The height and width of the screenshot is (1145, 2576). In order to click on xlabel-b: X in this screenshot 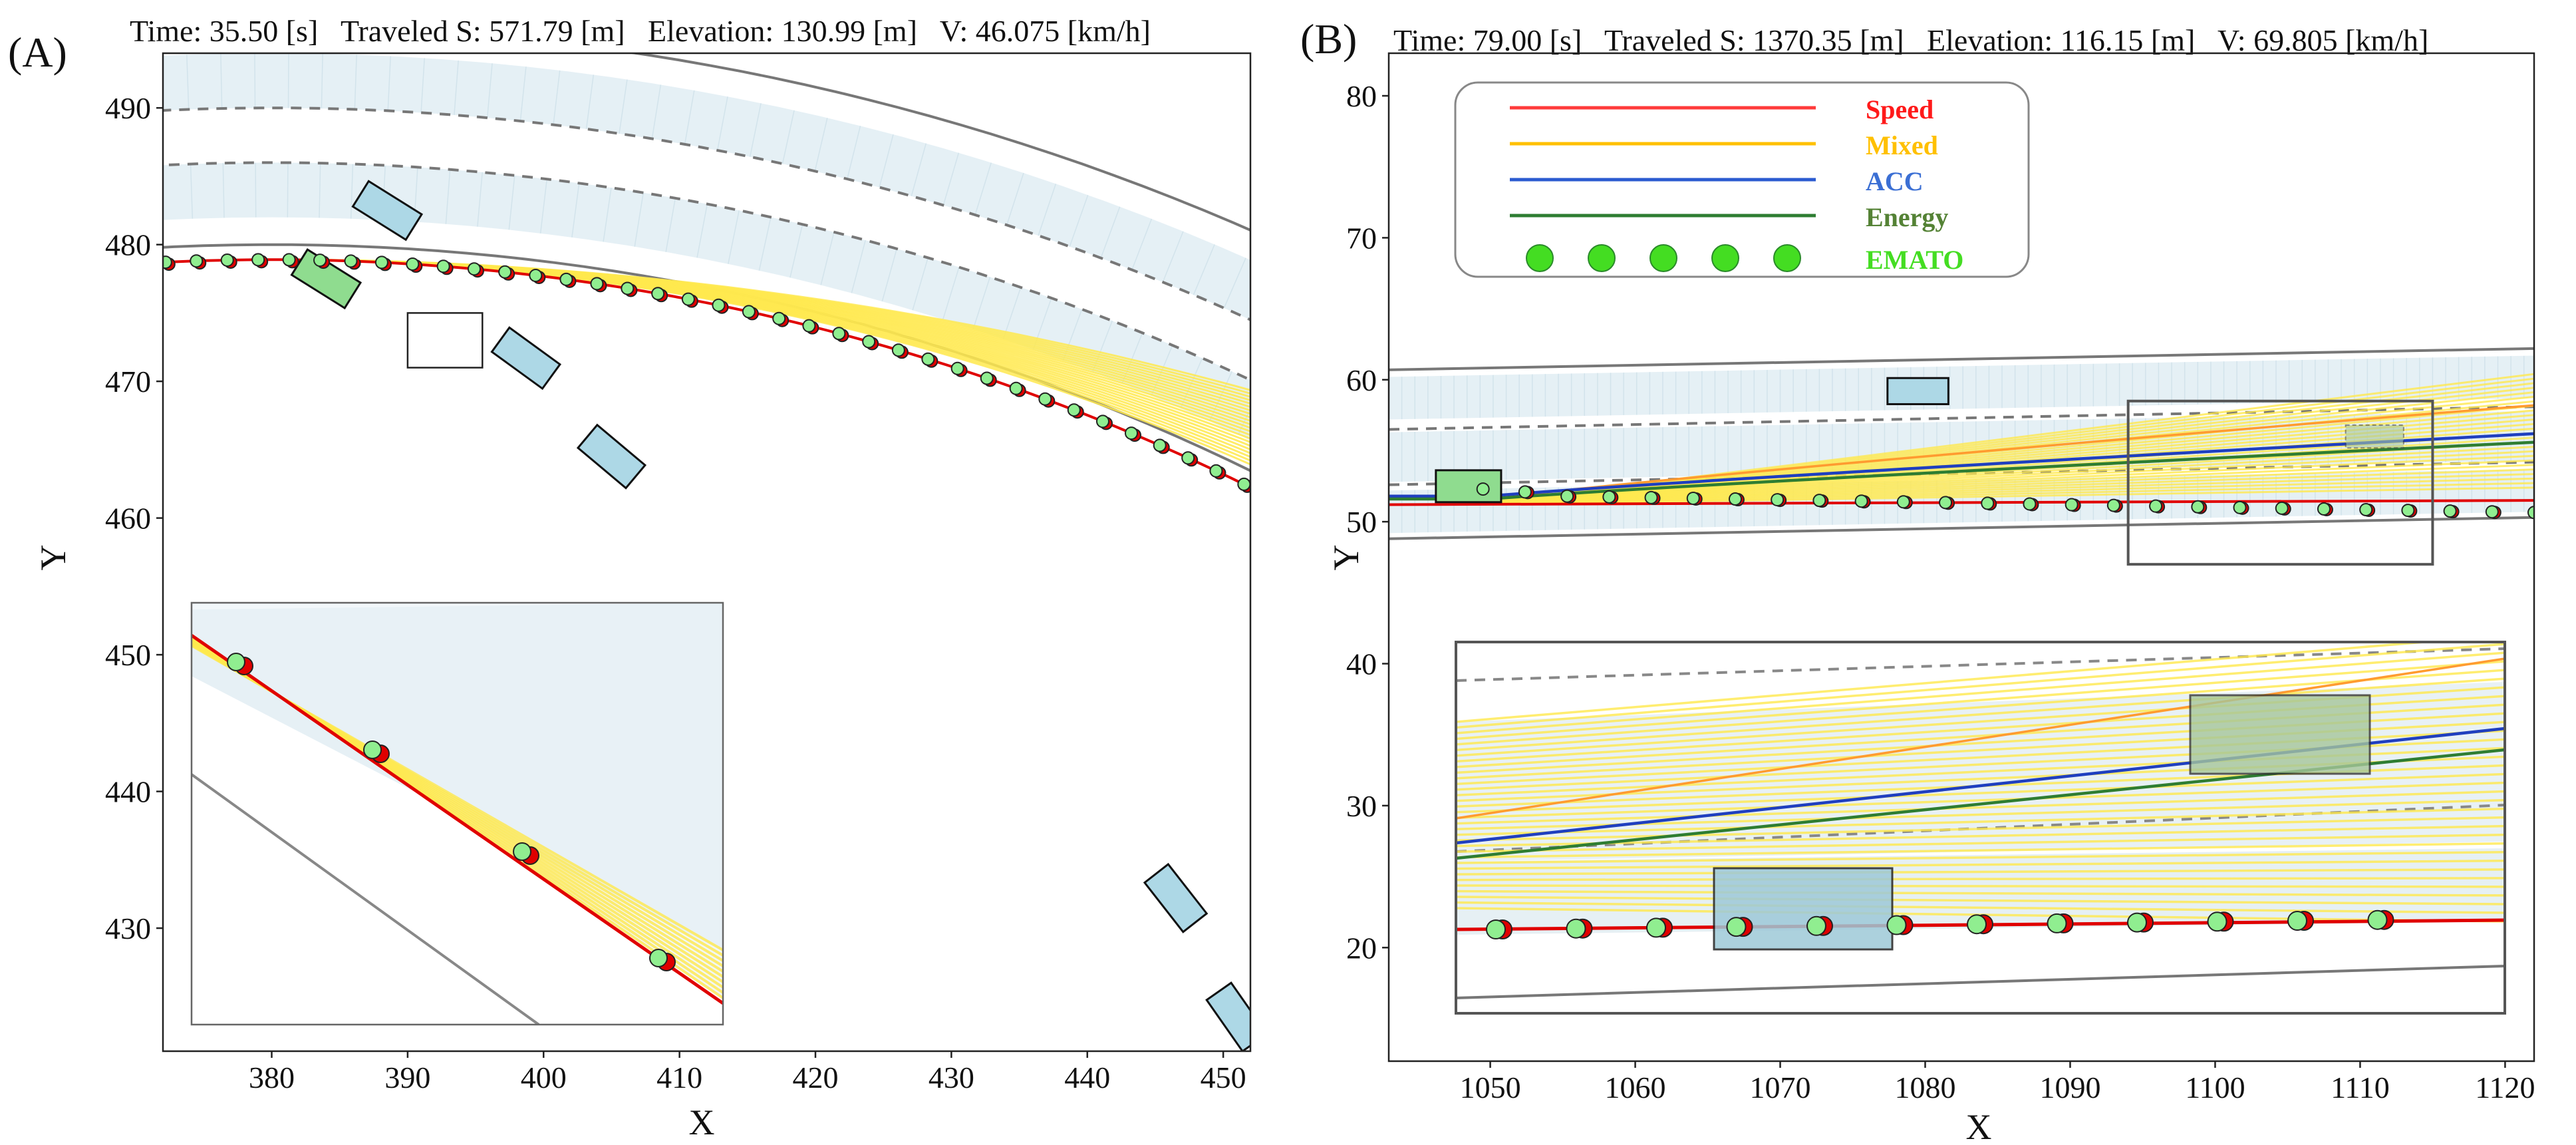, I will do `click(1979, 1126)`.